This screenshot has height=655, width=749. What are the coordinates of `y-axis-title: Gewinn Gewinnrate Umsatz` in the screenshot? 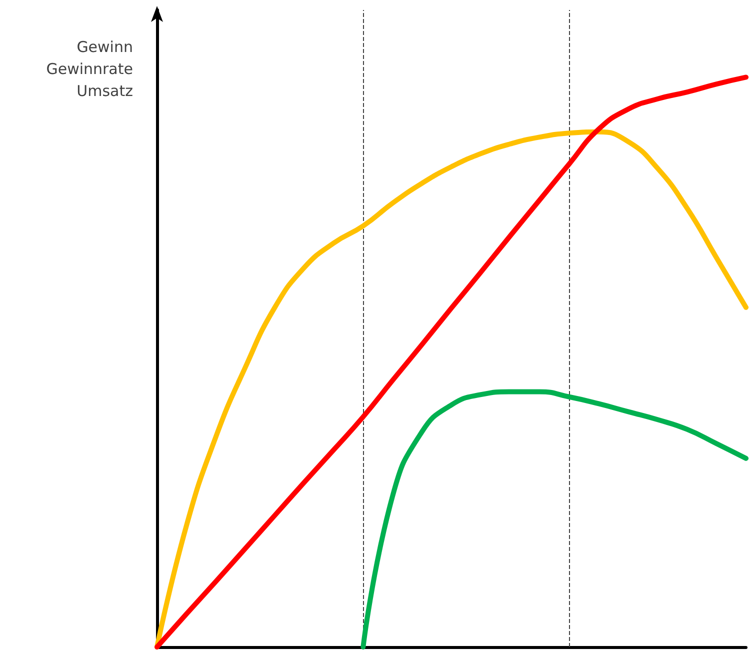 It's located at (90, 69).